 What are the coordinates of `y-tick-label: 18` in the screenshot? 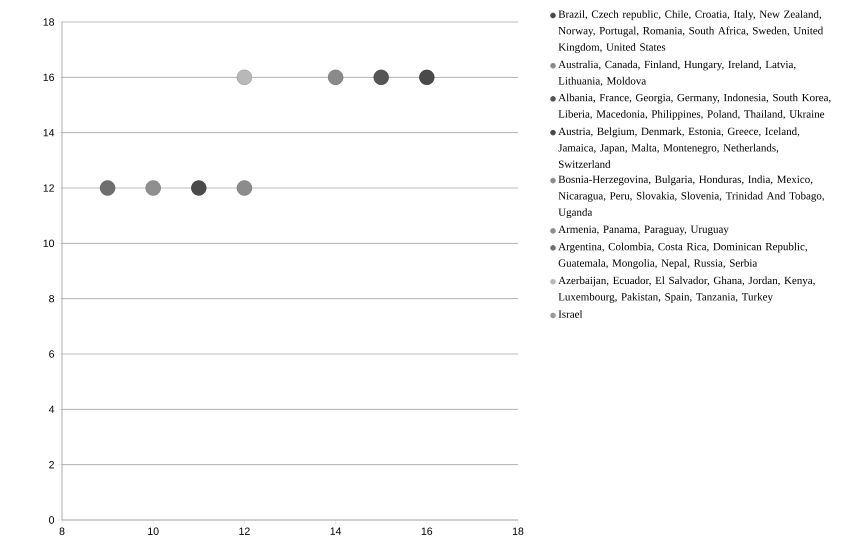 It's located at (49, 22).